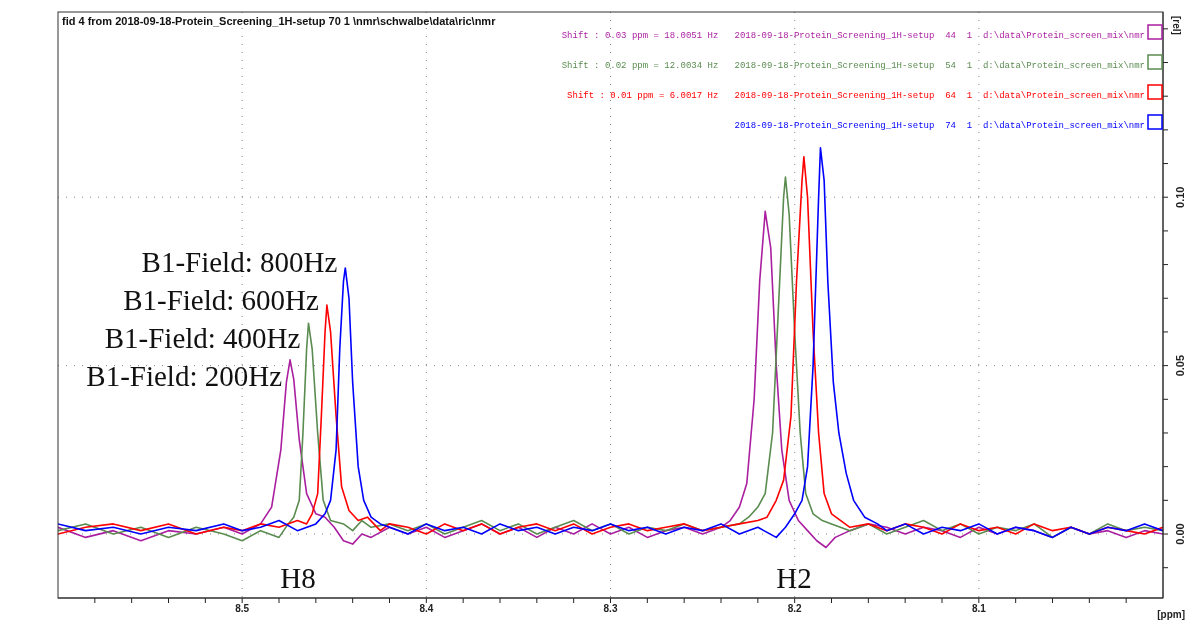  What do you see at coordinates (426, 609) in the screenshot?
I see `x-tick-label: 8.4` at bounding box center [426, 609].